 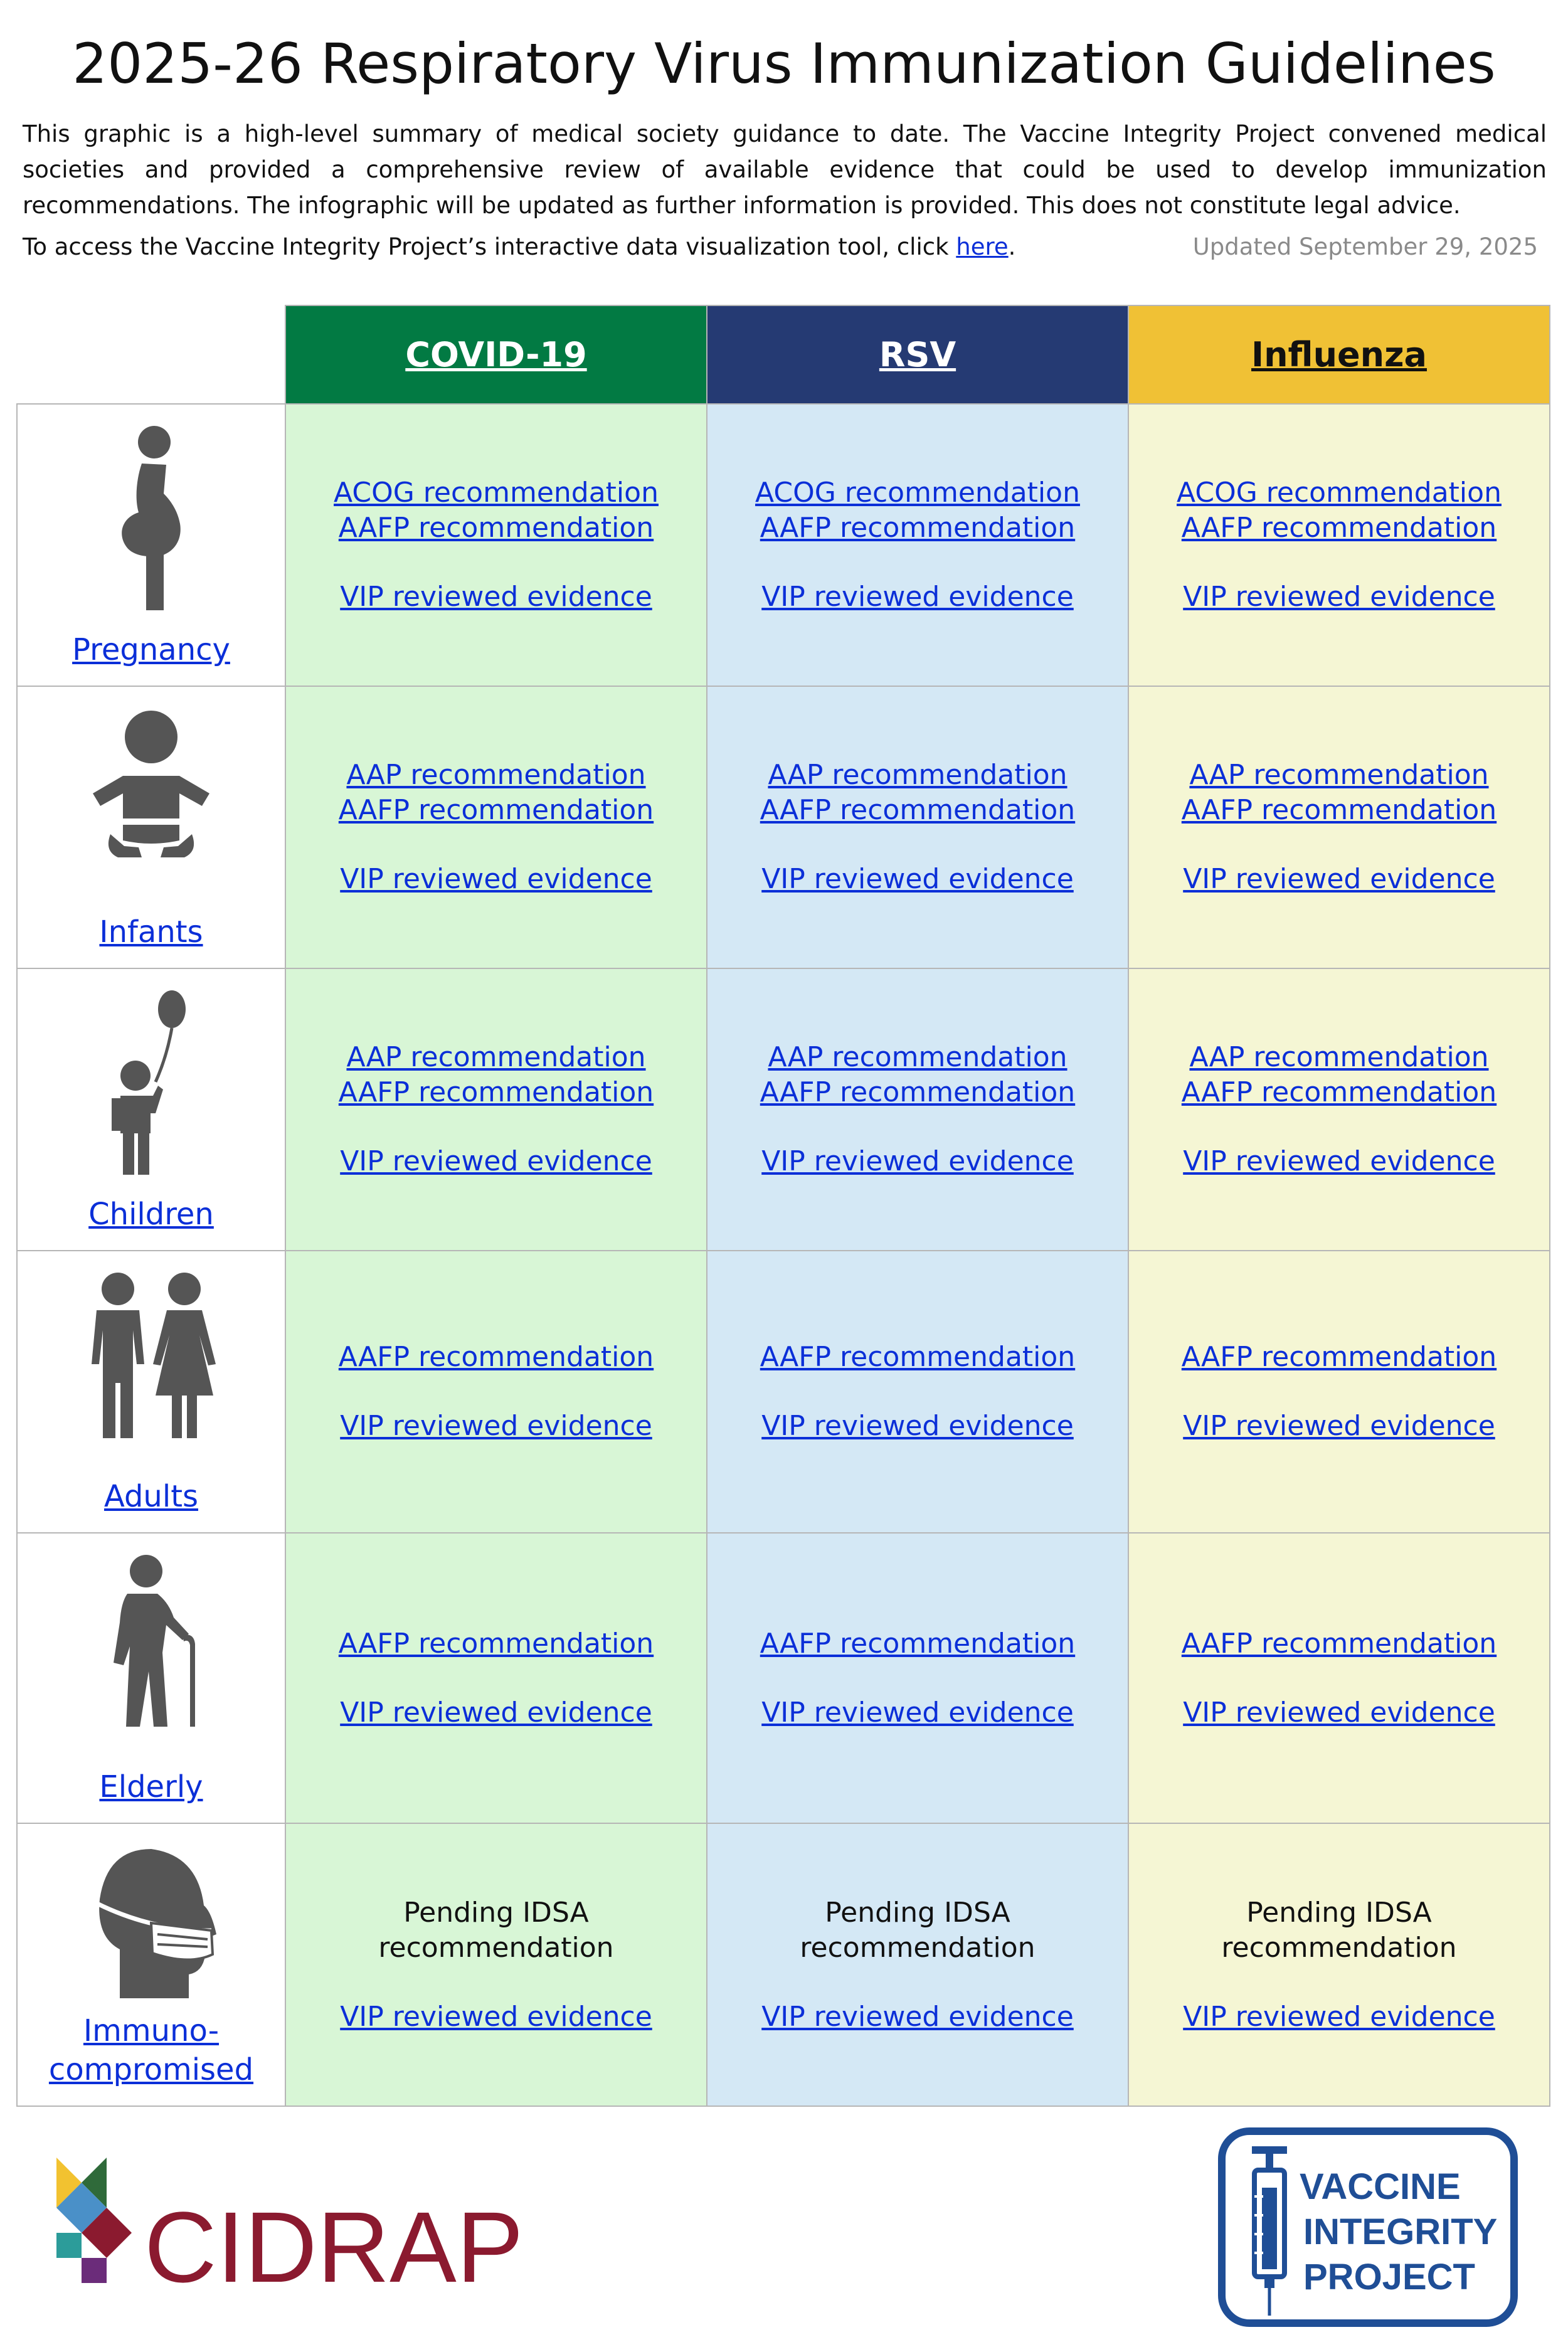 What do you see at coordinates (151, 2050) in the screenshot?
I see `row-label-immunocompromised: Immuno-compromised` at bounding box center [151, 2050].